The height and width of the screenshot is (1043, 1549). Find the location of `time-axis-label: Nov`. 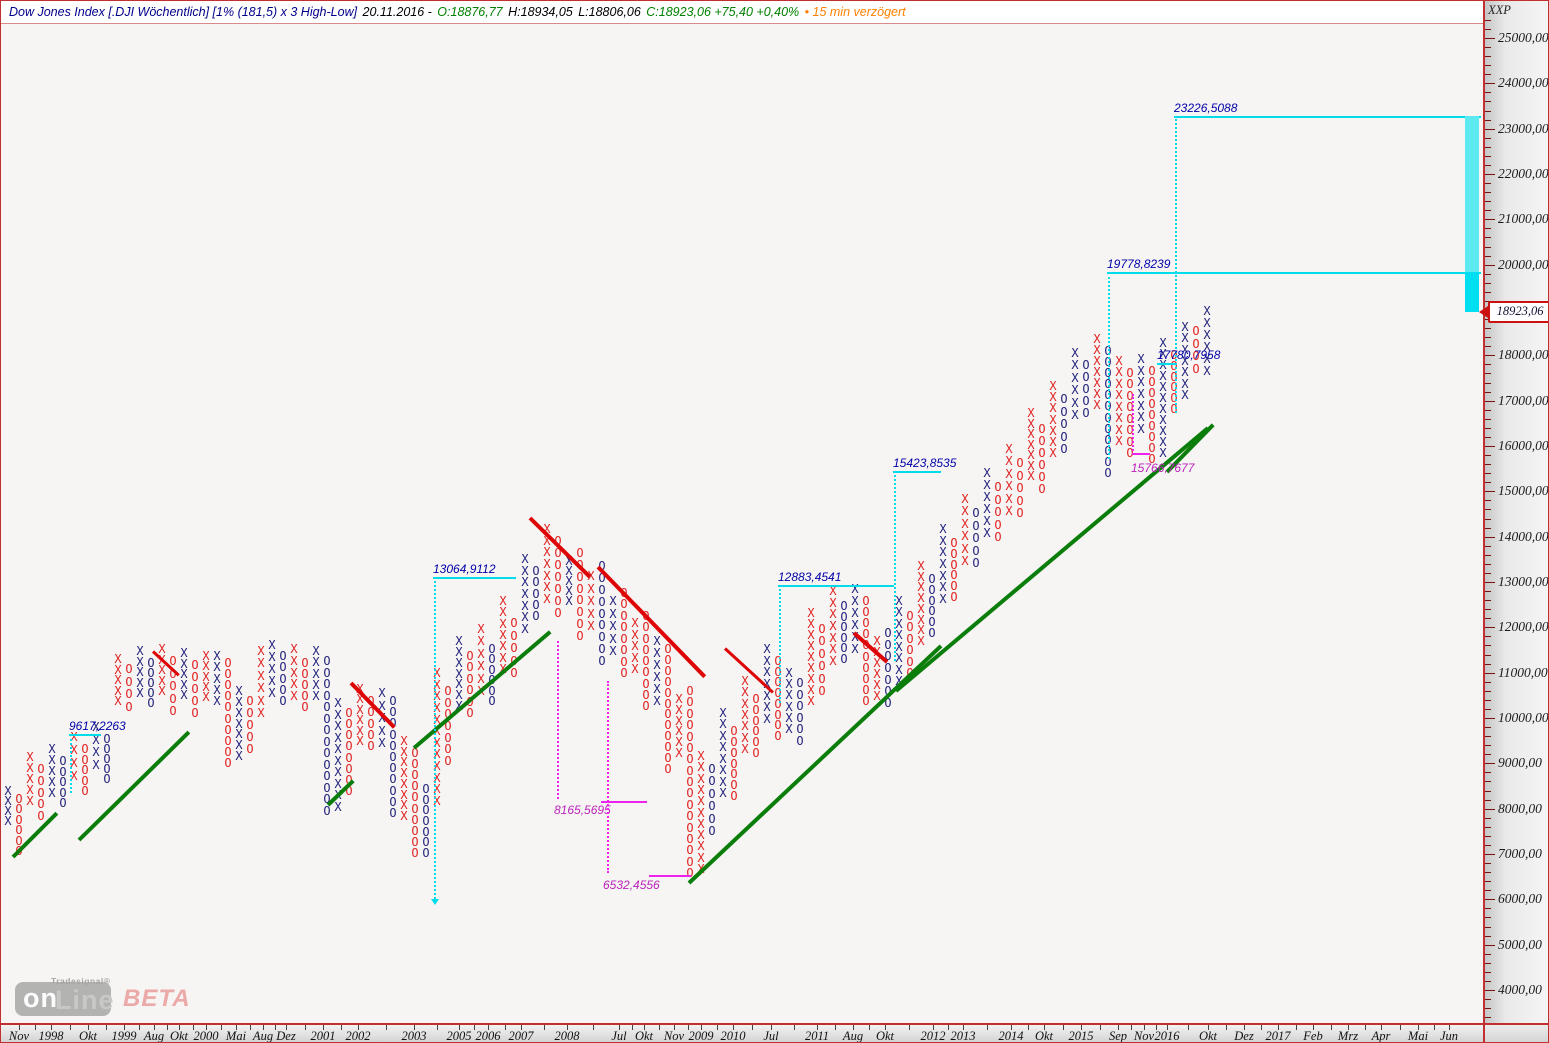

time-axis-label: Nov is located at coordinates (1144, 1036).